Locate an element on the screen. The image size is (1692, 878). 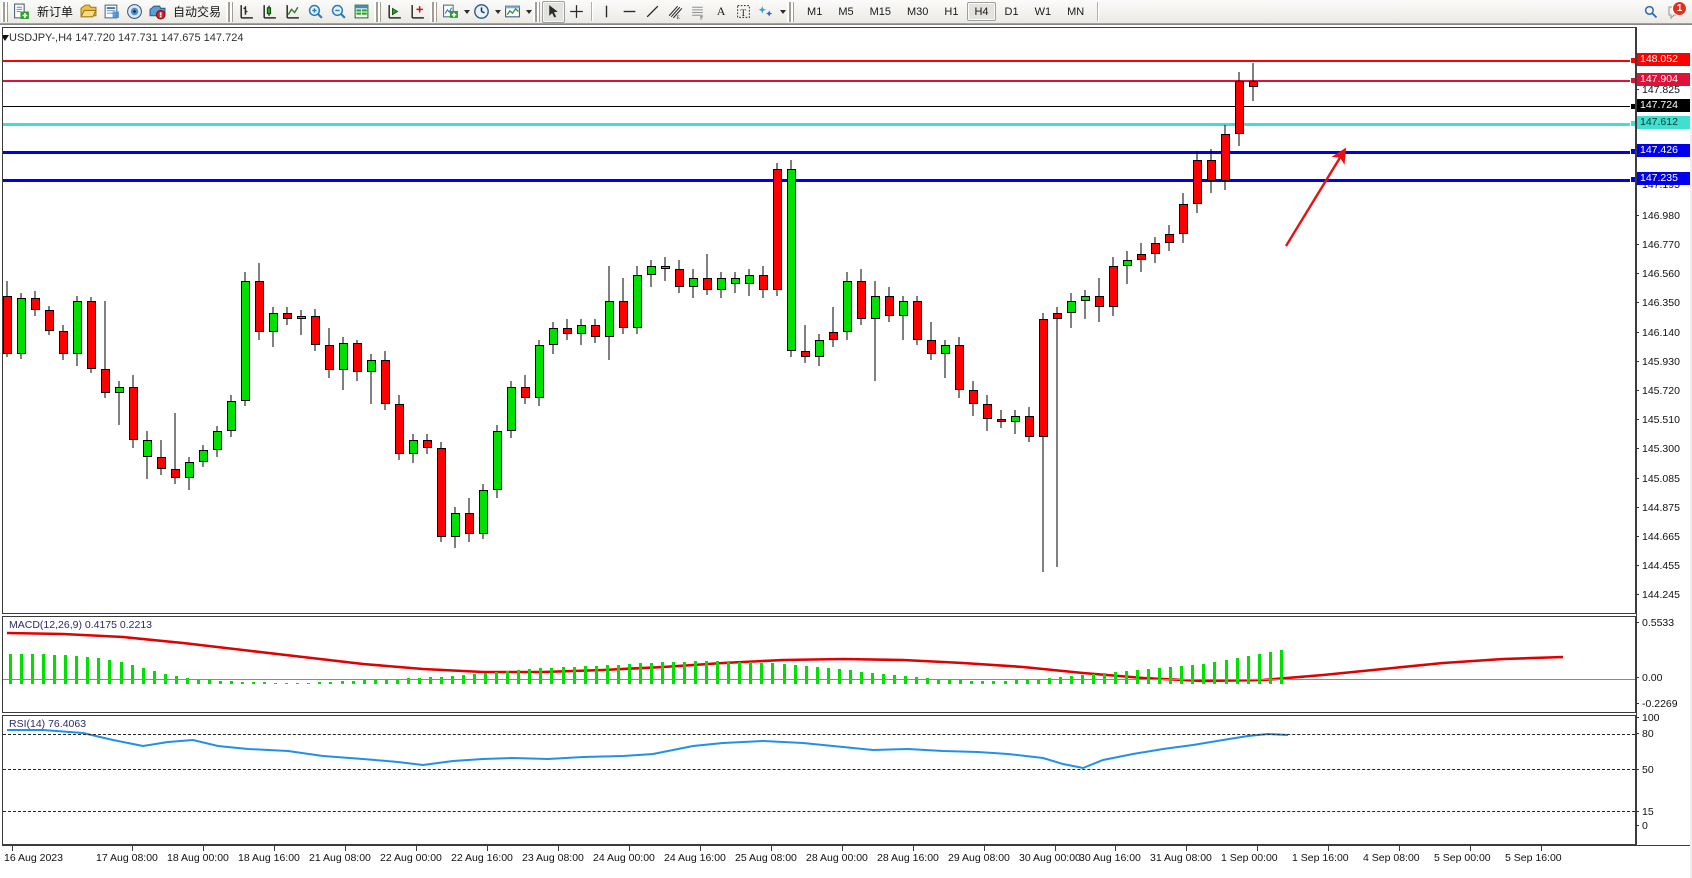
price-tick-label: 146.350 is located at coordinates (1661, 303).